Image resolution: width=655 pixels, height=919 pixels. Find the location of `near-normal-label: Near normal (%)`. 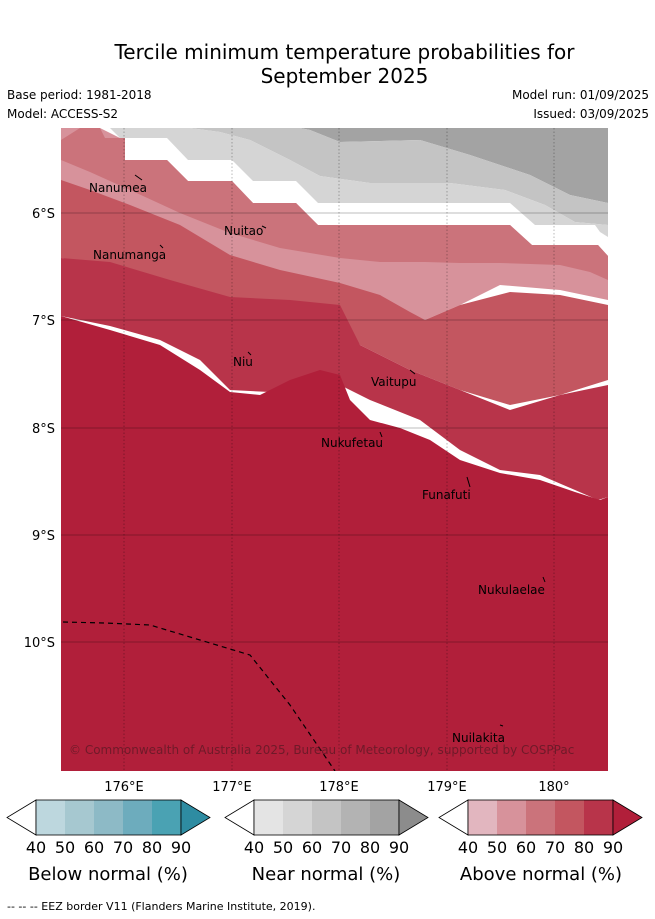

near-normal-label: Near normal (%) is located at coordinates (326, 874).